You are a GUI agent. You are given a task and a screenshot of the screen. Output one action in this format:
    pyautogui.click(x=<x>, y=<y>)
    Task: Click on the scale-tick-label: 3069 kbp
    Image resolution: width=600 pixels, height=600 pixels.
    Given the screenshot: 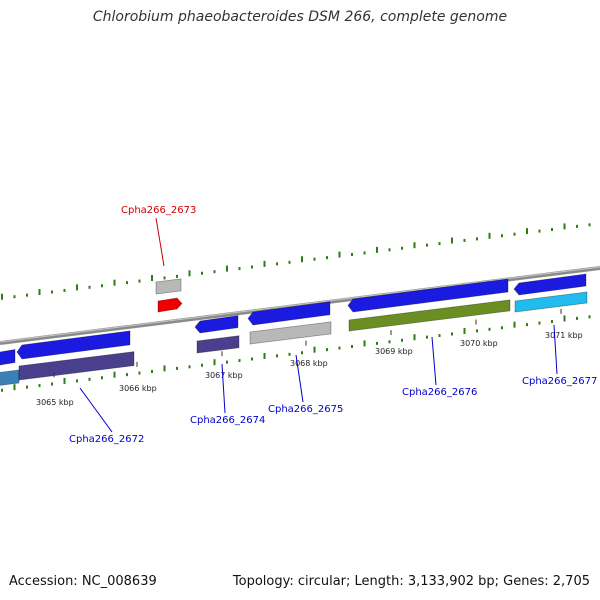 What is the action you would take?
    pyautogui.click(x=394, y=351)
    